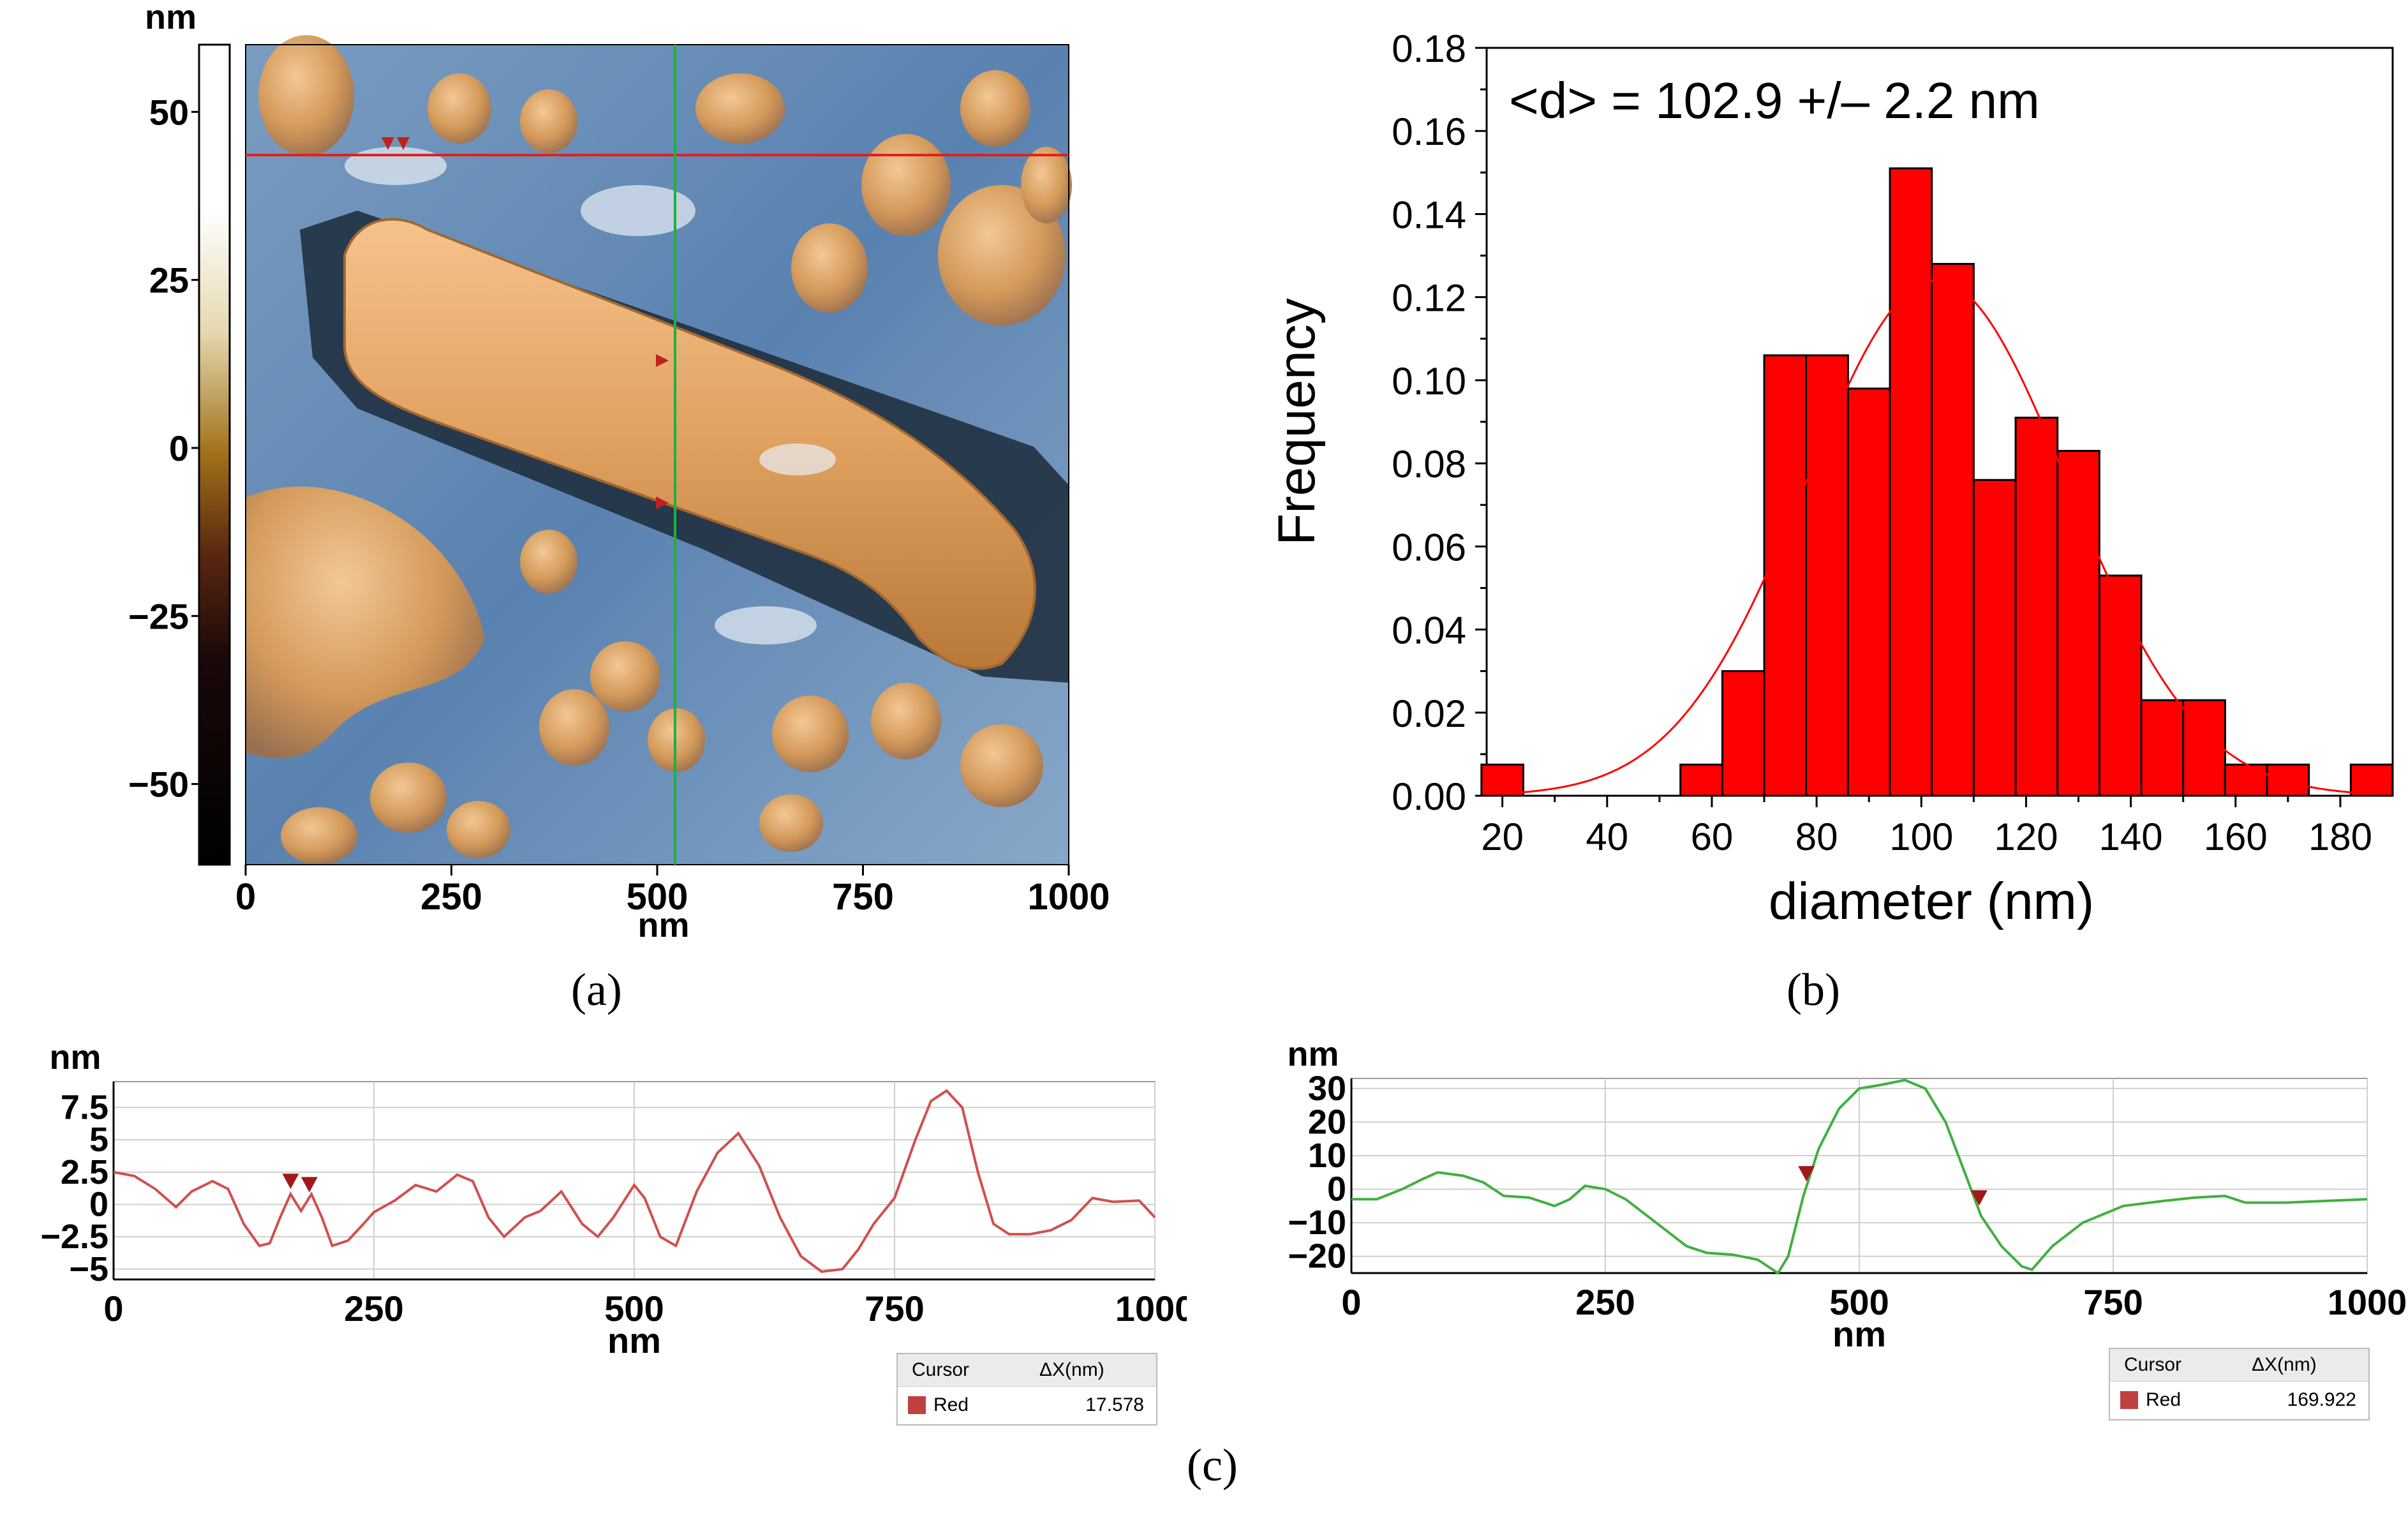 The width and height of the screenshot is (2408, 1513). Describe the element at coordinates (1503, 837) in the screenshot. I see `x-tick-label: 20` at that location.